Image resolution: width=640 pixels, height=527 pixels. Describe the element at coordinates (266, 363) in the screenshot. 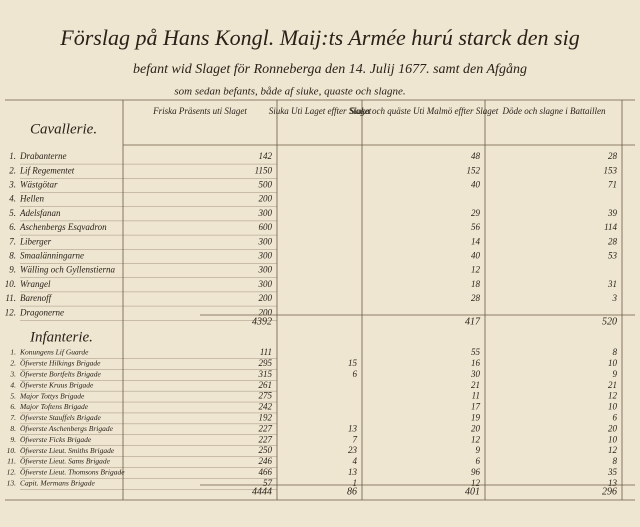

I see `cell-value: 295` at that location.